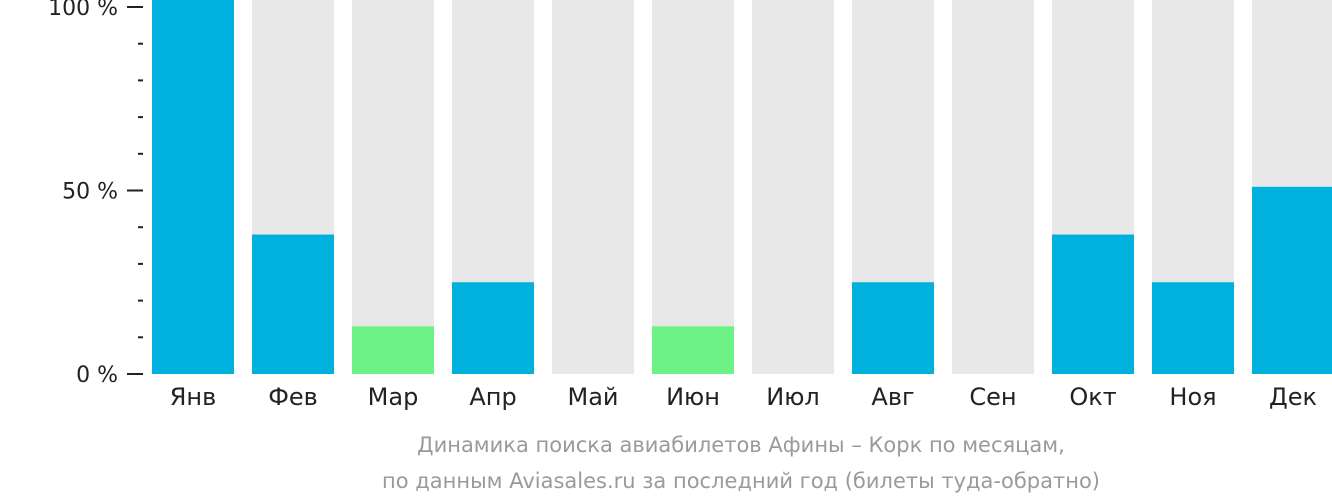 The image size is (1332, 502). I want to click on y-axis: 100 % 50 % 0 %, so click(95, 194).